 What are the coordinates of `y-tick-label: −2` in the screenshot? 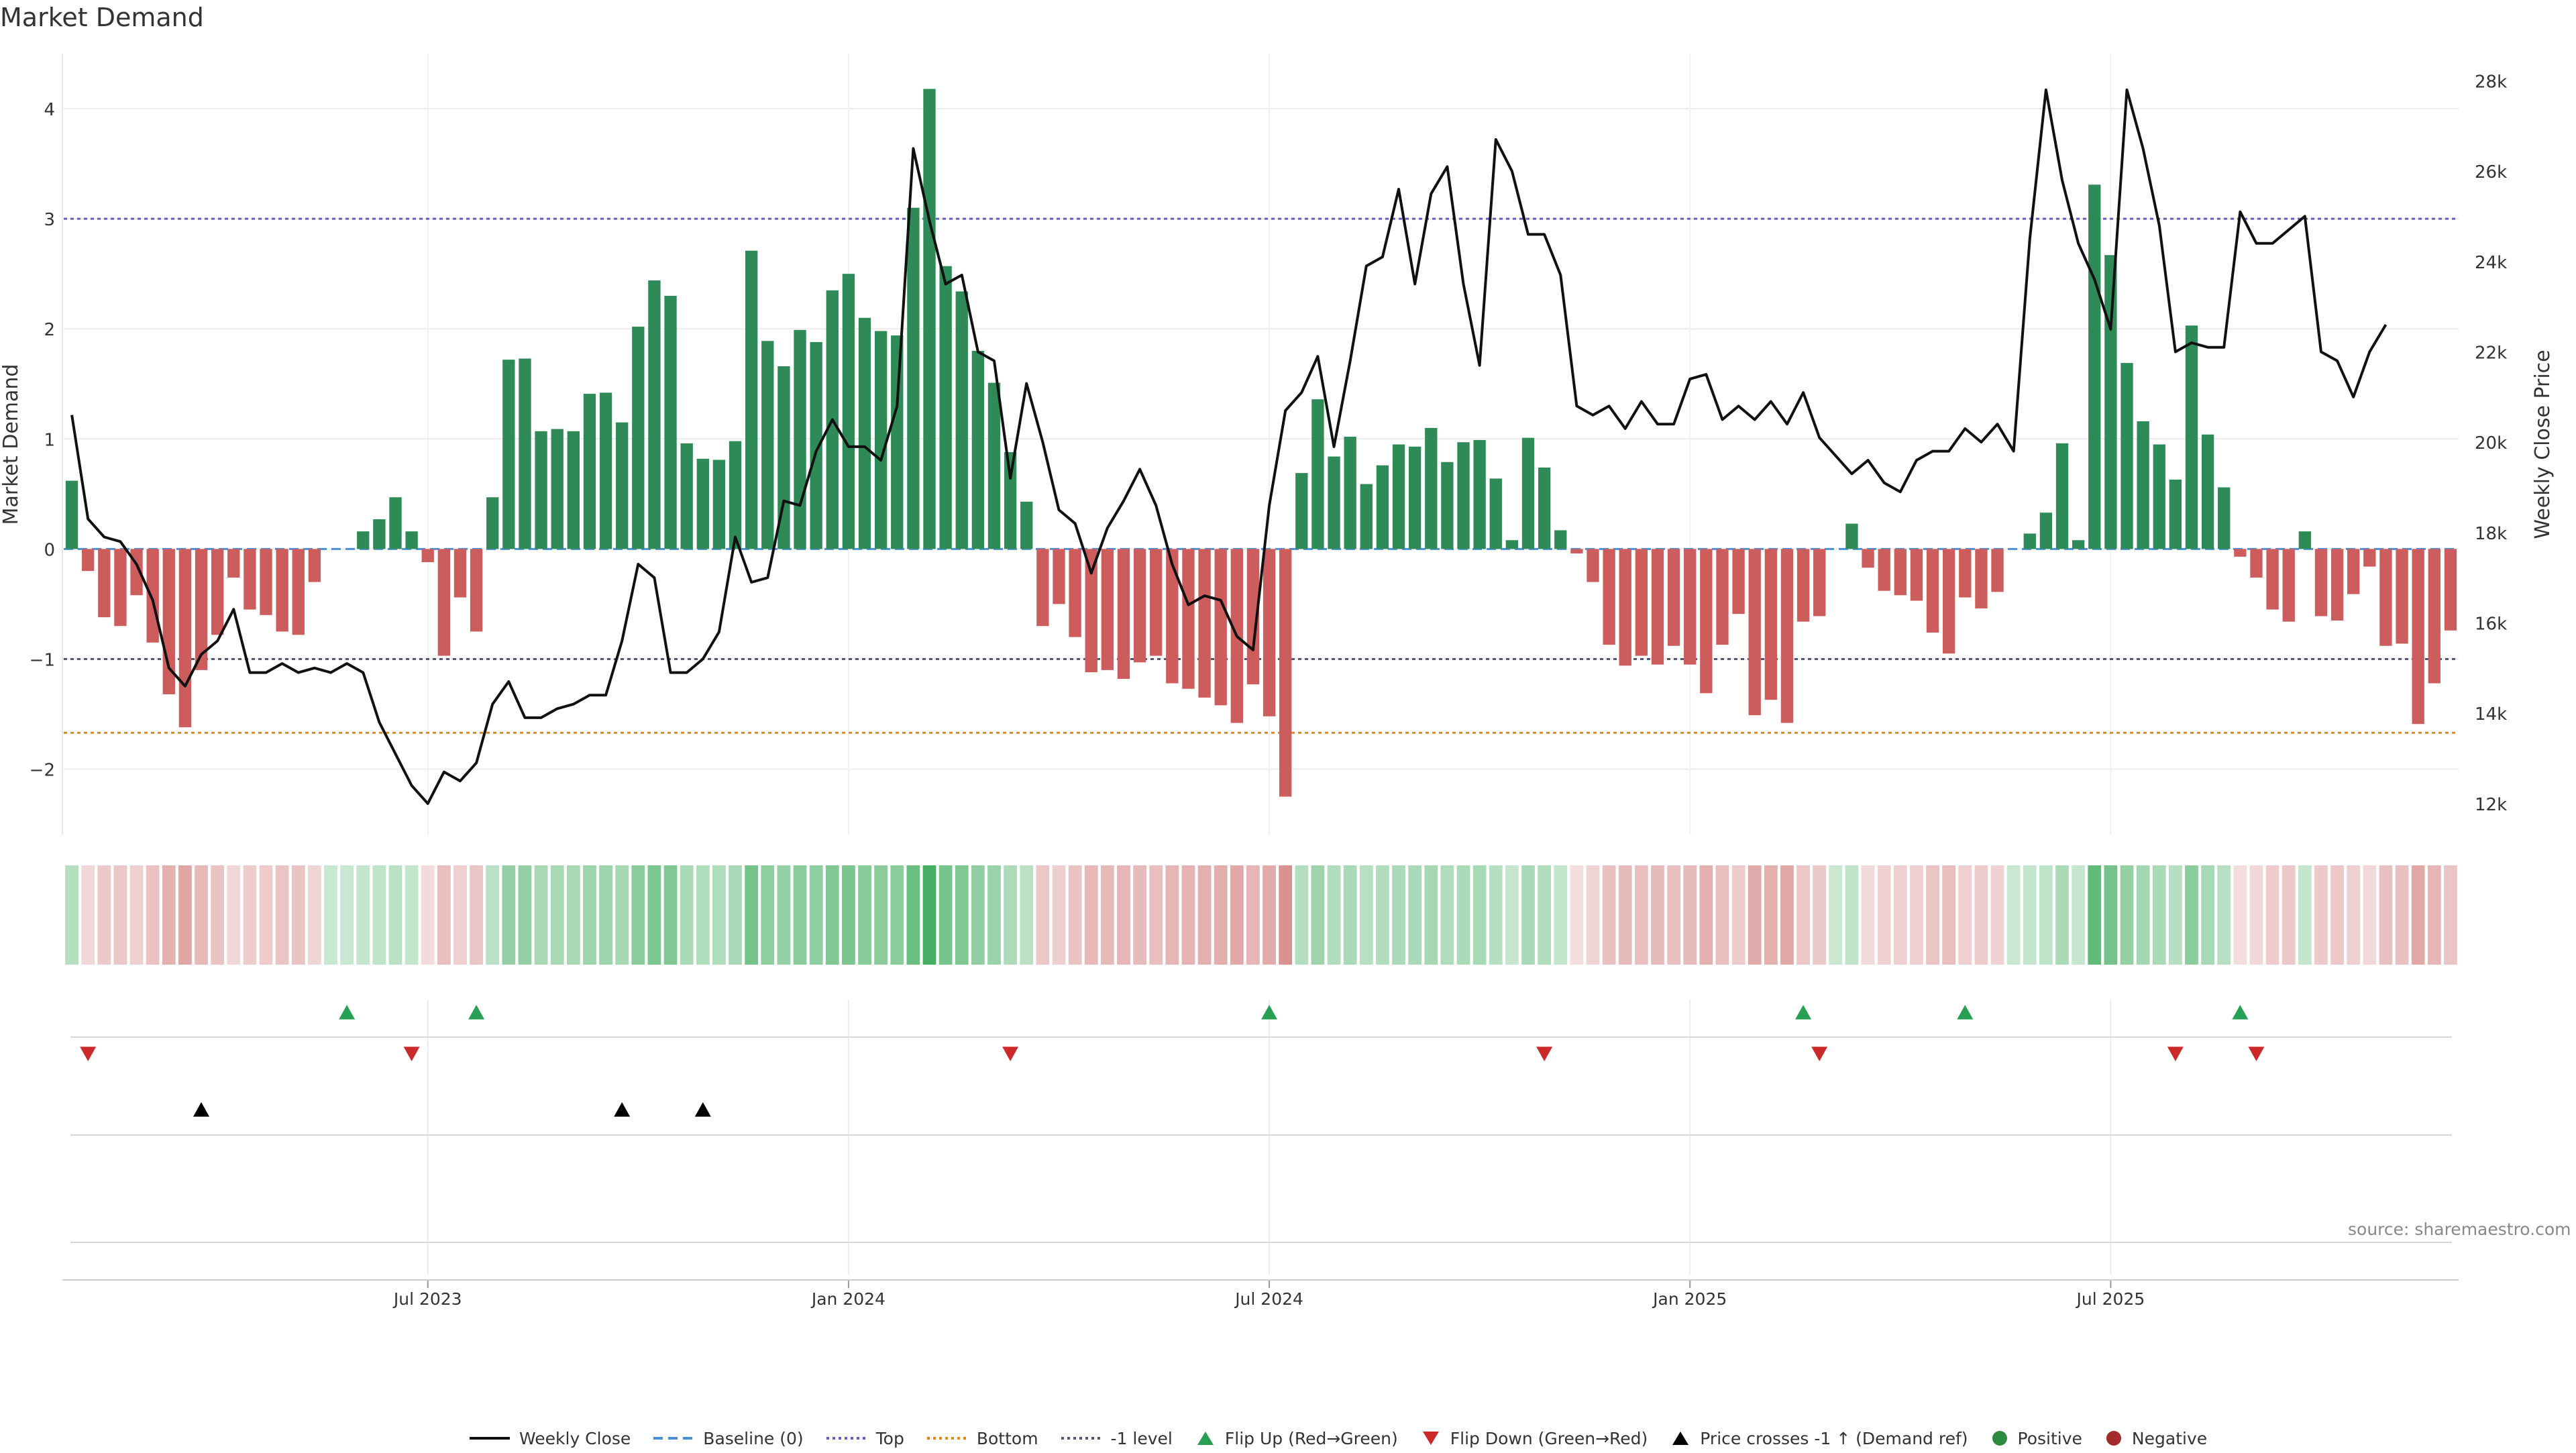 It's located at (42, 771).